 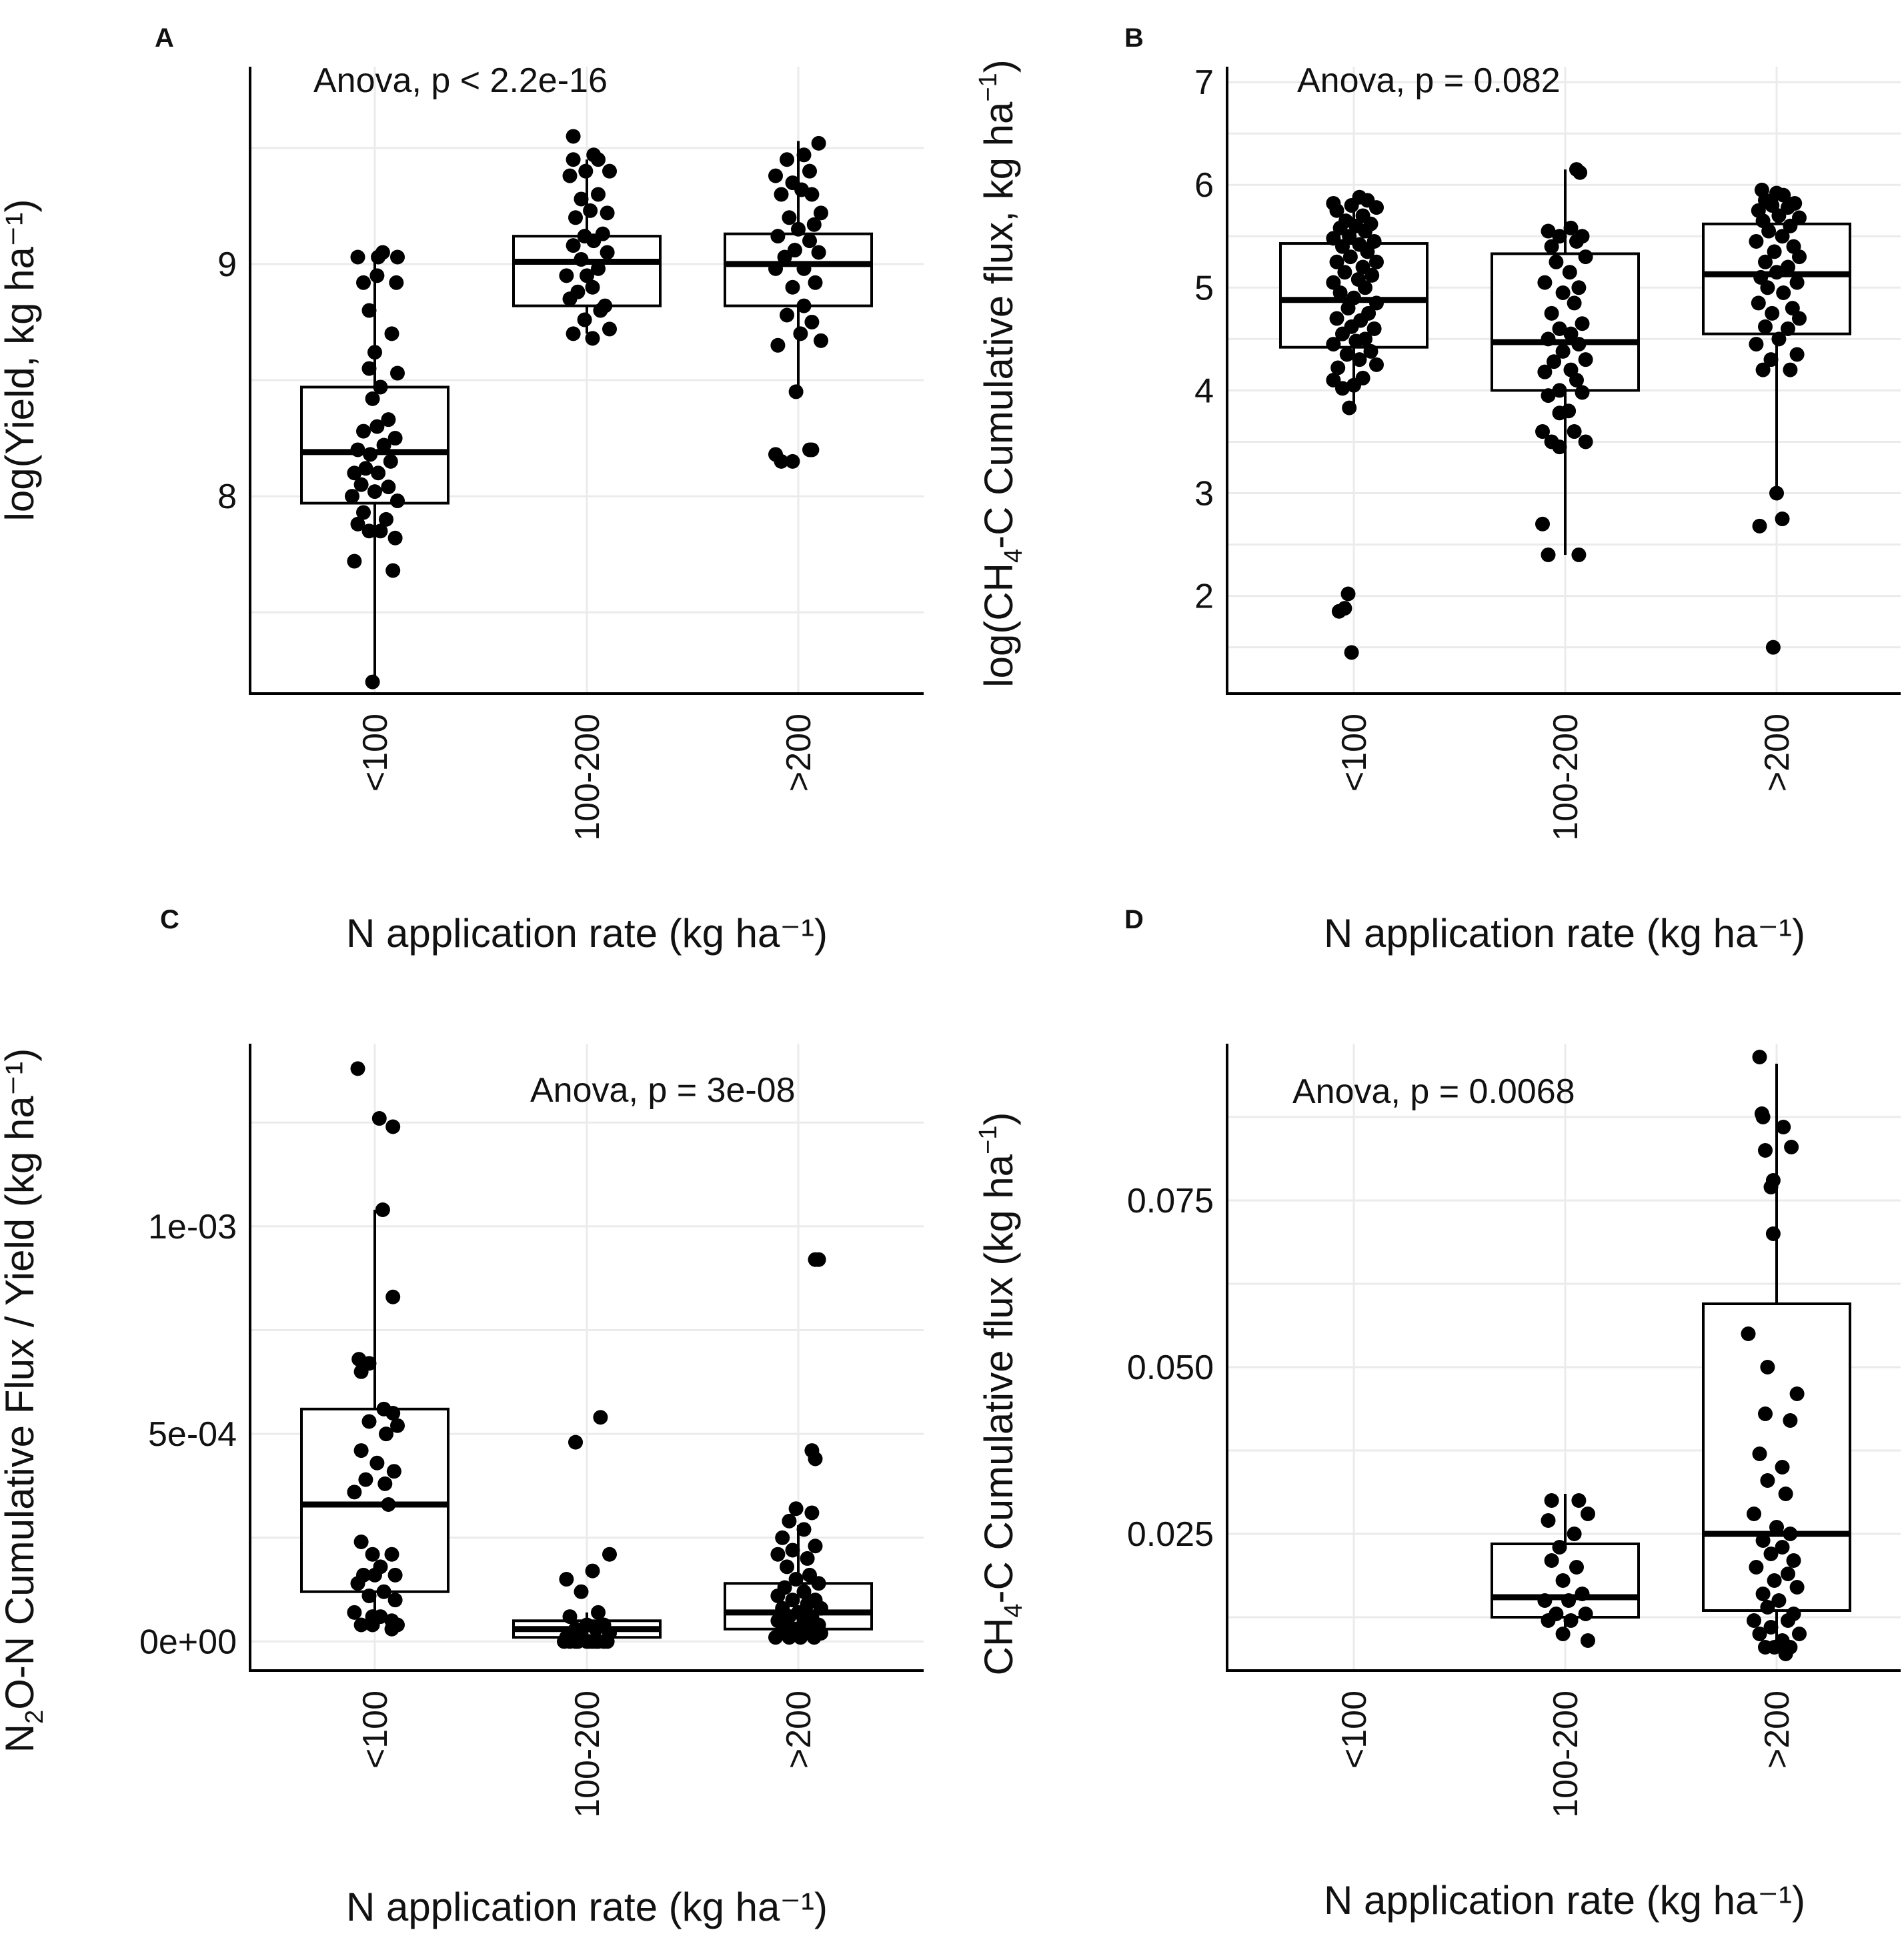 What do you see at coordinates (587, 1355) in the screenshot?
I see `panel-c-points` at bounding box center [587, 1355].